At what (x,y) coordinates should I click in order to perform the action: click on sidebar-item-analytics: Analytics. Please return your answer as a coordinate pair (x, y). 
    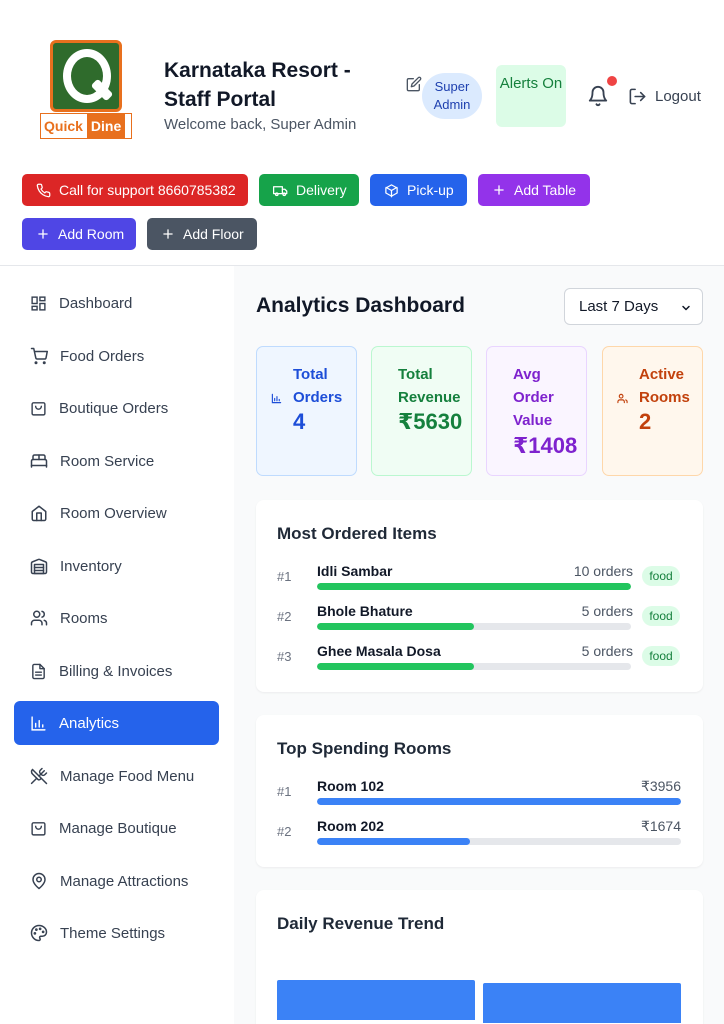
    Looking at the image, I should click on (116, 723).